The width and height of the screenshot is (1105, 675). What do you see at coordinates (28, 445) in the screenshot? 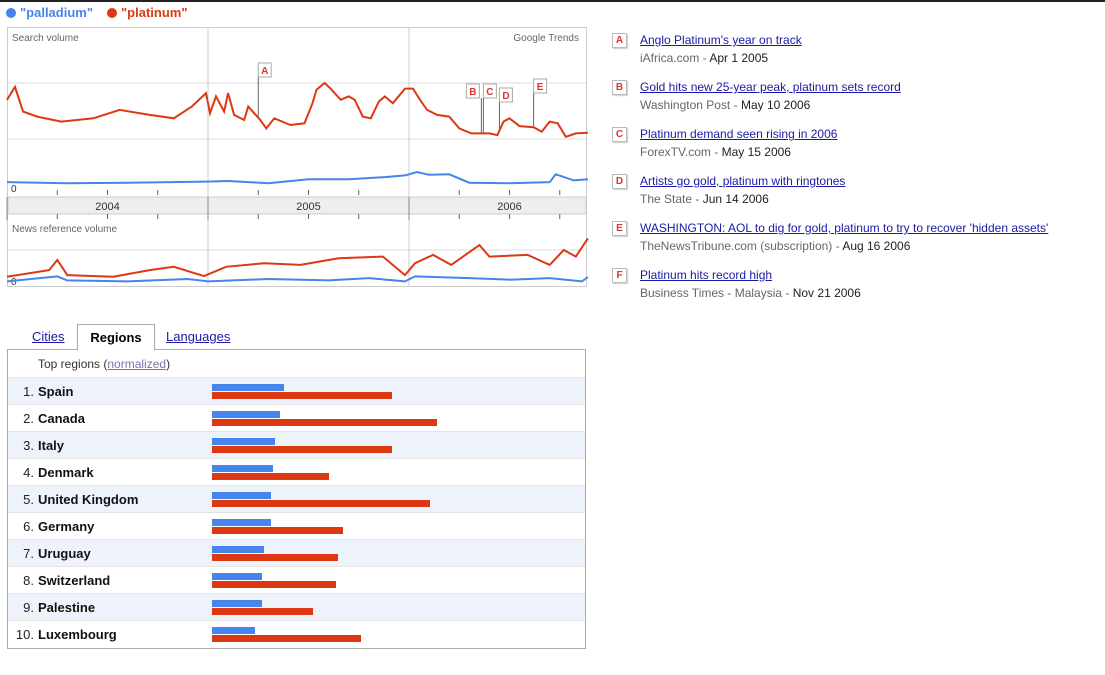
I see `region-rank: 3.` at bounding box center [28, 445].